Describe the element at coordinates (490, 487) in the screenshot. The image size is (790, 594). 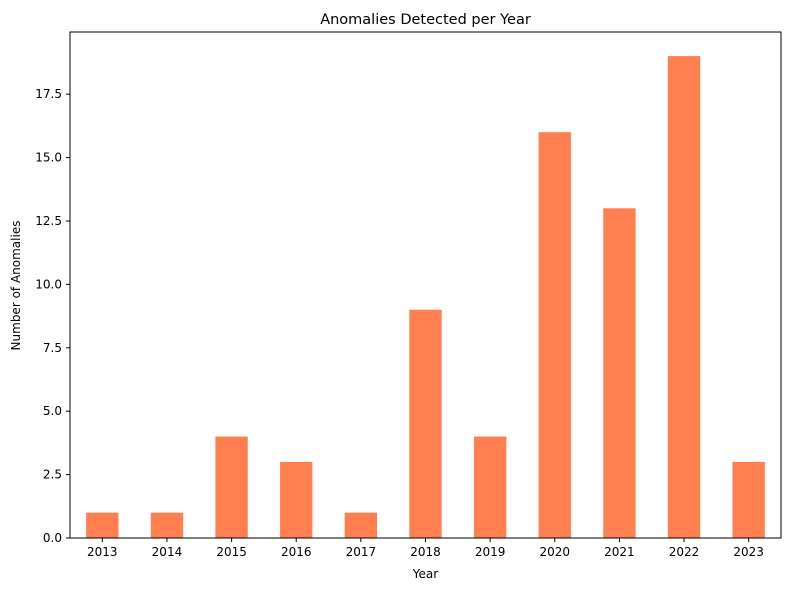
I see `bar-2019` at that location.